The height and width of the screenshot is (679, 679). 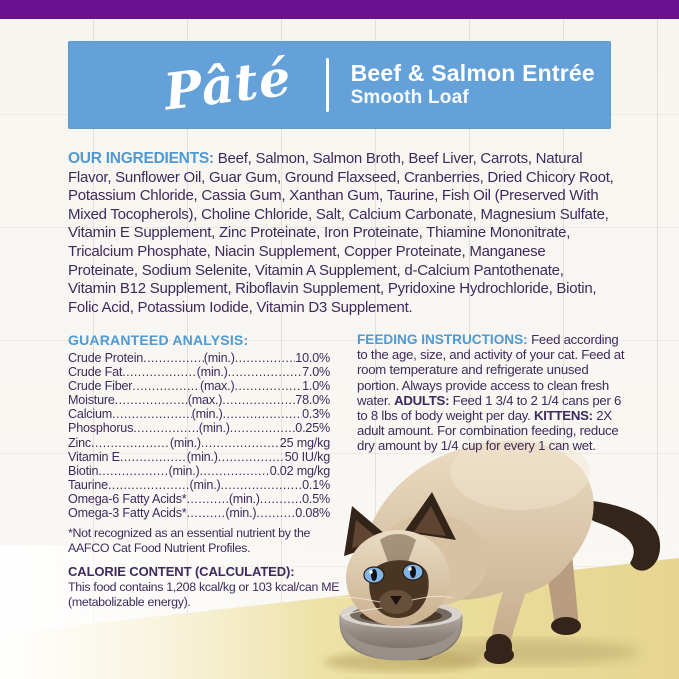 What do you see at coordinates (316, 414) in the screenshot?
I see `nutrient-value: 0.3%` at bounding box center [316, 414].